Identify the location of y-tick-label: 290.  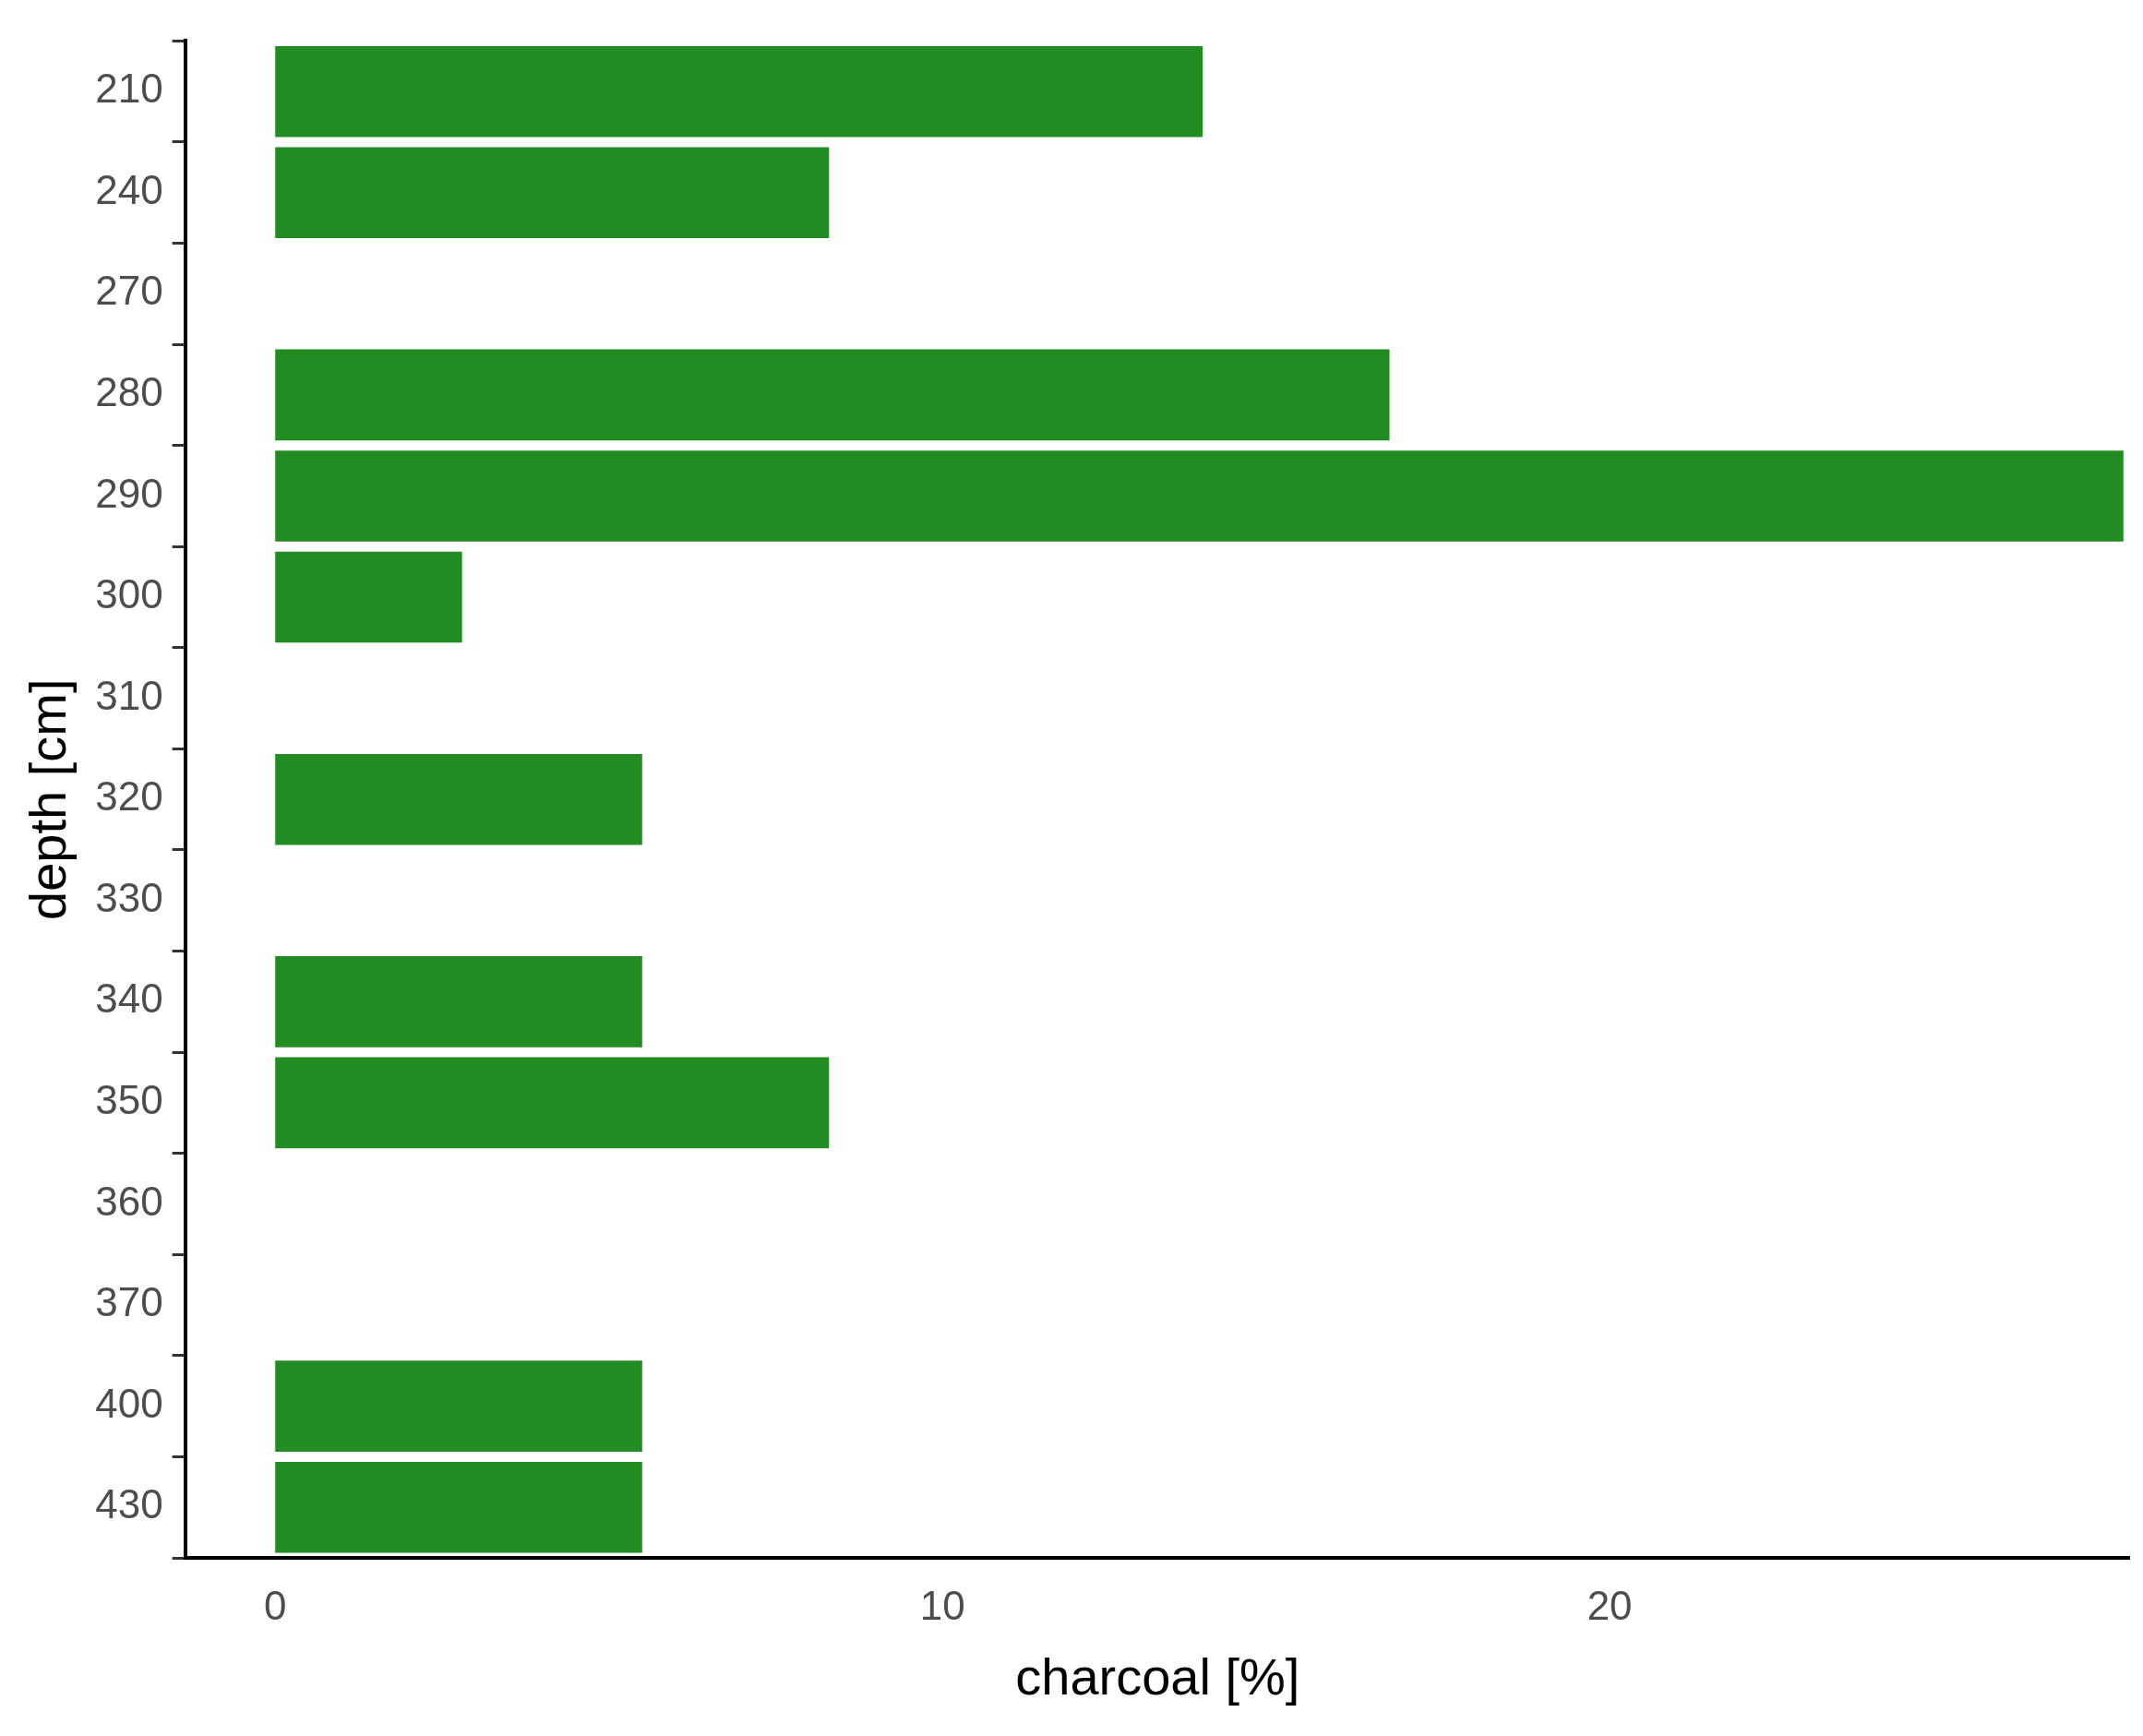
(129, 493).